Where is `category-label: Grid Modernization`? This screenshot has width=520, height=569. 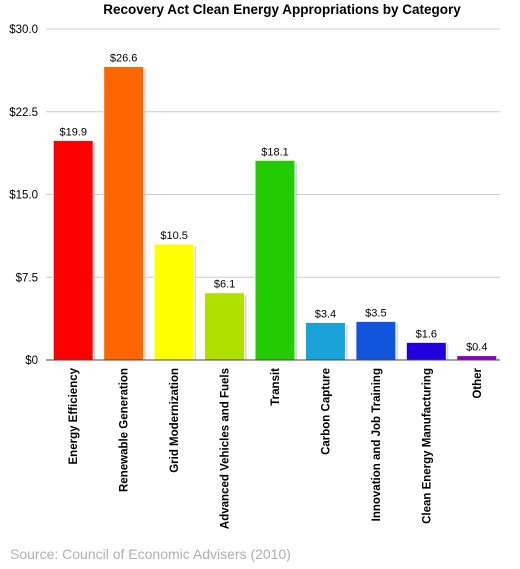
category-label: Grid Modernization is located at coordinates (175, 420).